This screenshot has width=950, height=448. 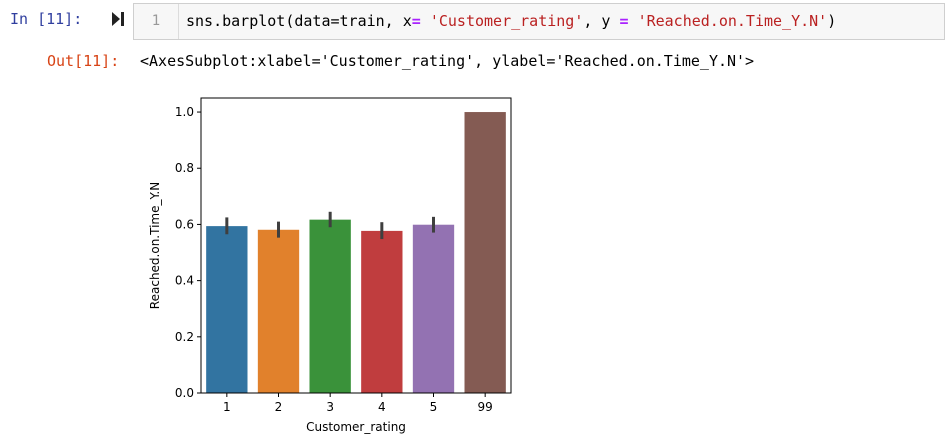 What do you see at coordinates (155, 245) in the screenshot?
I see `y-axis-label: Reached.on.Time_Y.N` at bounding box center [155, 245].